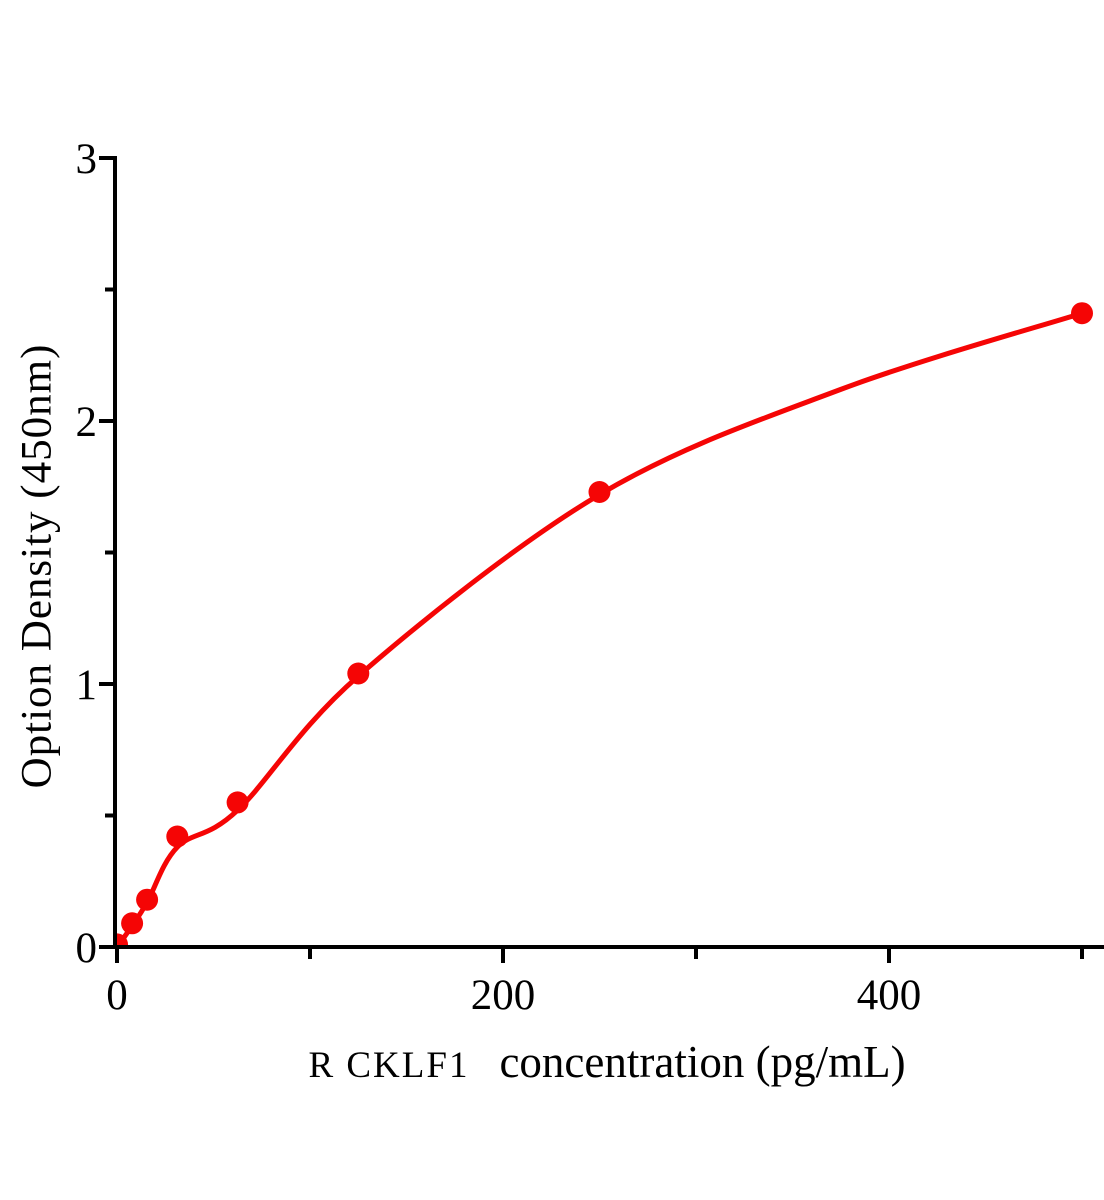  Describe the element at coordinates (87, 159) in the screenshot. I see `y-tick-label: 3` at that location.